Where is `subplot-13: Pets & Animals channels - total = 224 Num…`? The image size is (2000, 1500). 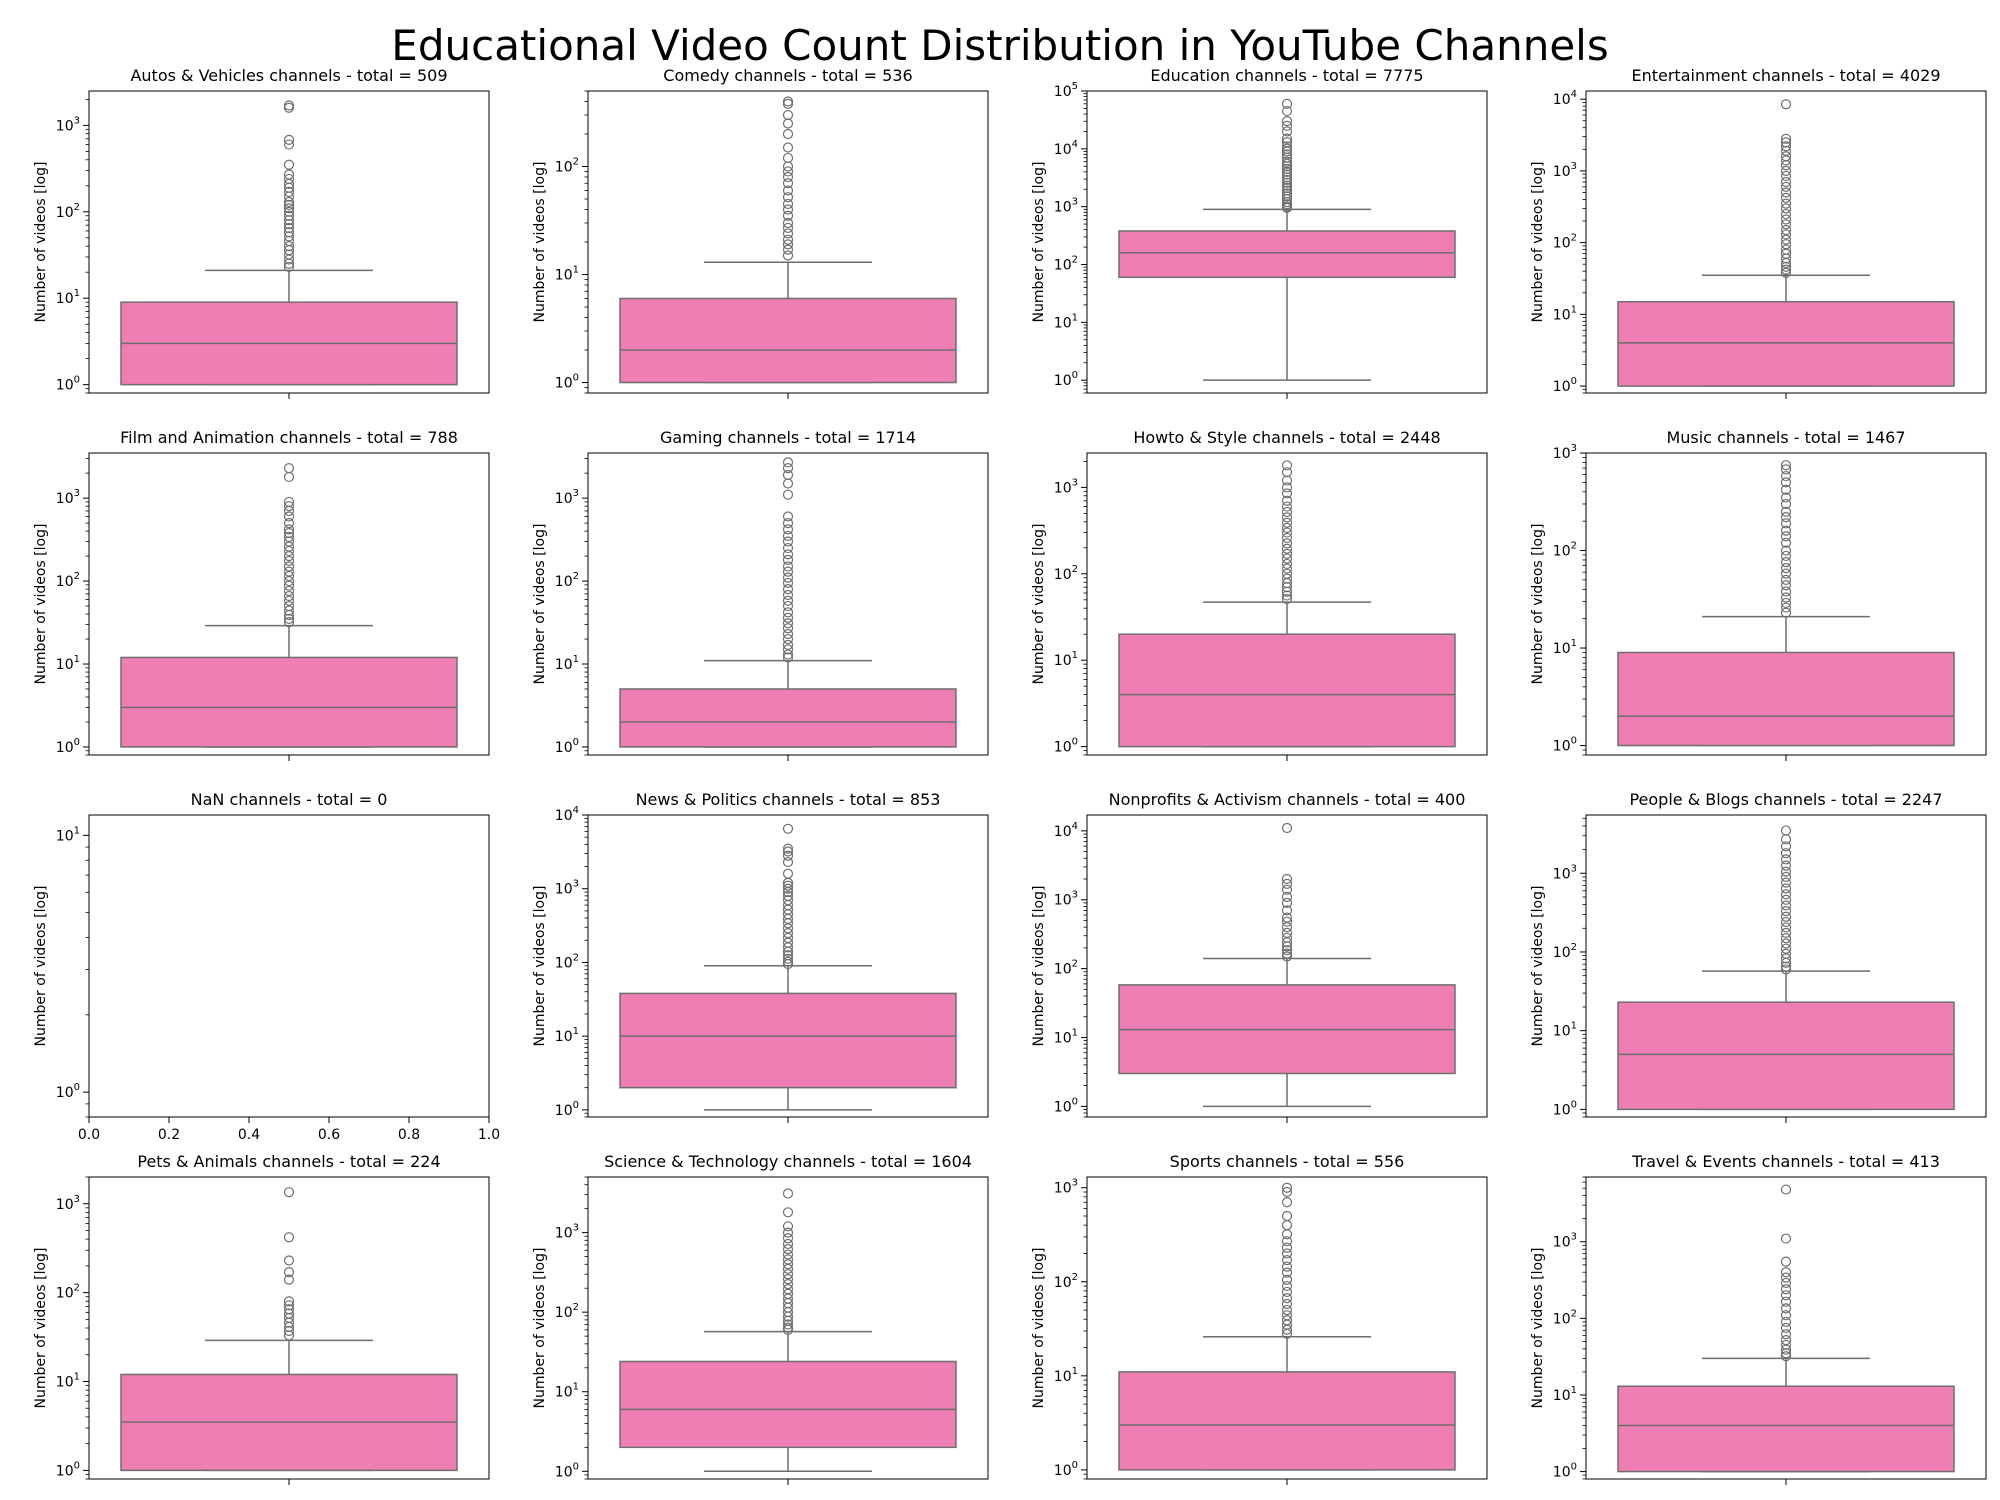
subplot-13: Pets & Animals channels - total = 224 Num… is located at coordinates (261, 1318).